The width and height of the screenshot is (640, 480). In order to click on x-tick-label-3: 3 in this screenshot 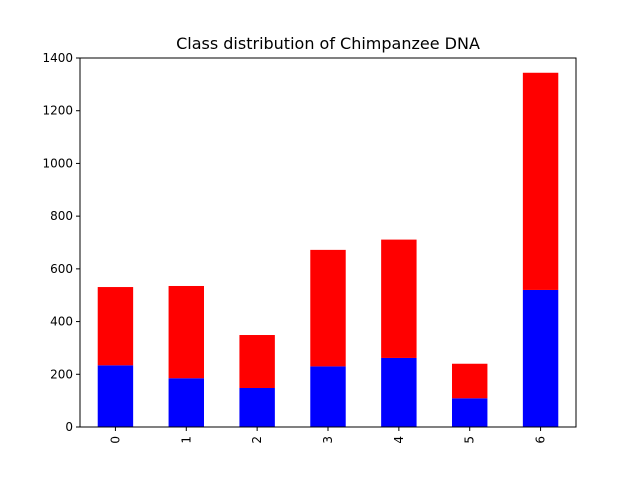, I will do `click(328, 440)`.